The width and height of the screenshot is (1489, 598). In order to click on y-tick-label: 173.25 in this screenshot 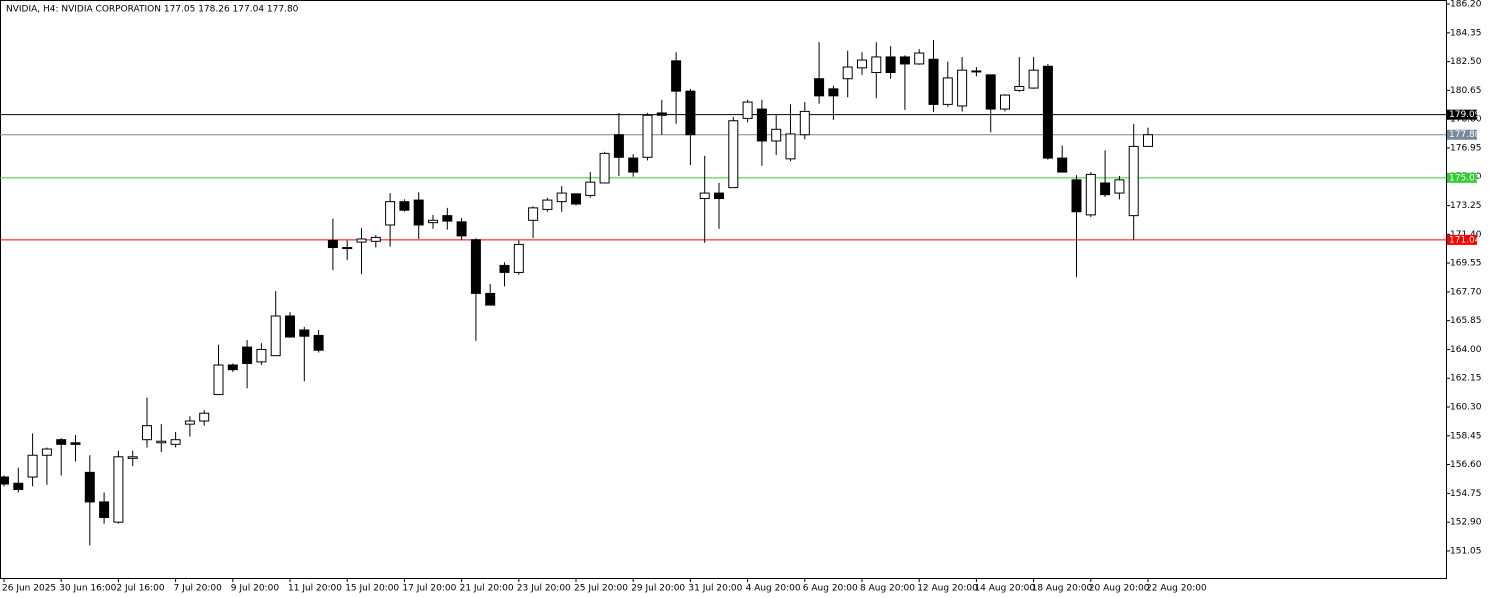, I will do `click(1466, 206)`.